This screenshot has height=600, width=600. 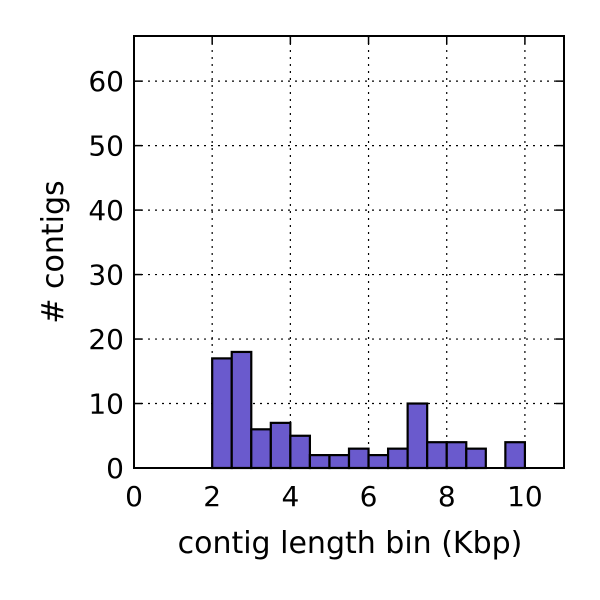 What do you see at coordinates (106, 81) in the screenshot?
I see `y-tick-label: 60` at bounding box center [106, 81].